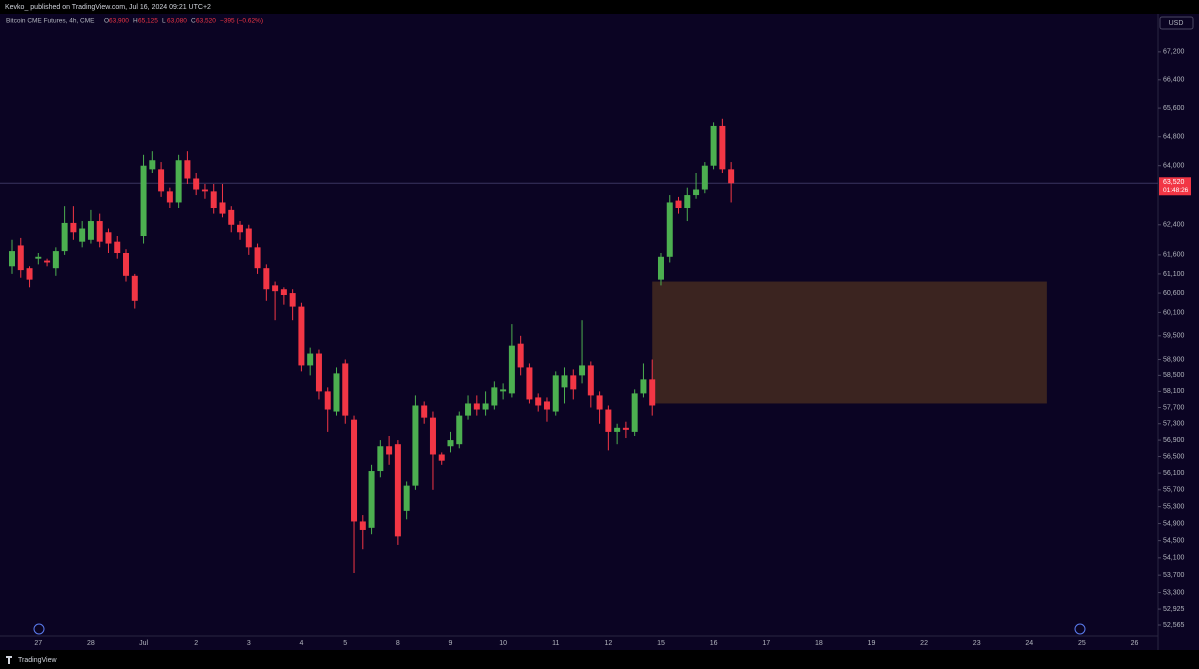  What do you see at coordinates (1174, 609) in the screenshot?
I see `y-tick-label: 52,925` at bounding box center [1174, 609].